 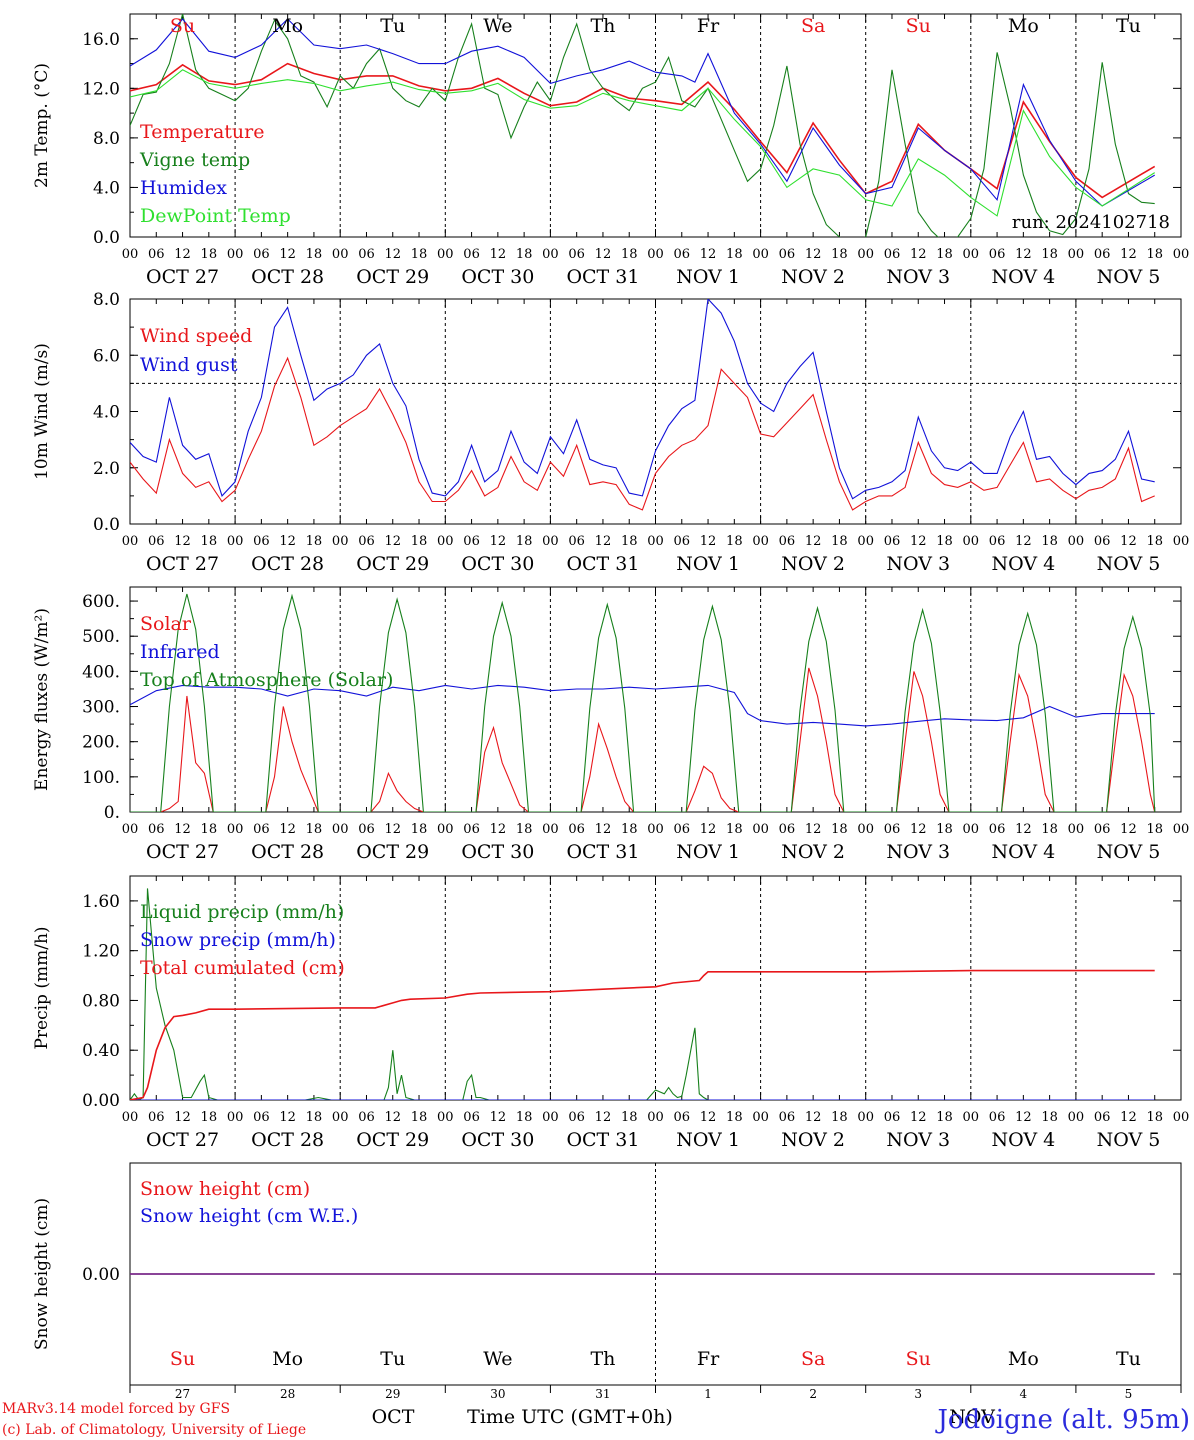 I want to click on y-tick-label: 0.40, so click(x=101, y=1051).